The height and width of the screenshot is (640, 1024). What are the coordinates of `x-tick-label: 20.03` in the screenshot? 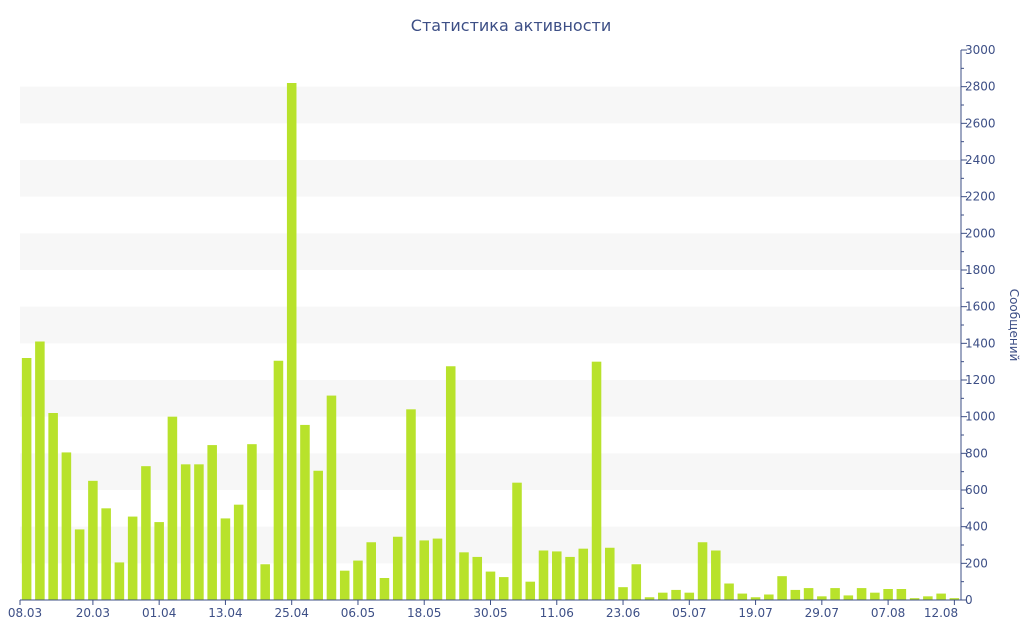 It's located at (93, 613).